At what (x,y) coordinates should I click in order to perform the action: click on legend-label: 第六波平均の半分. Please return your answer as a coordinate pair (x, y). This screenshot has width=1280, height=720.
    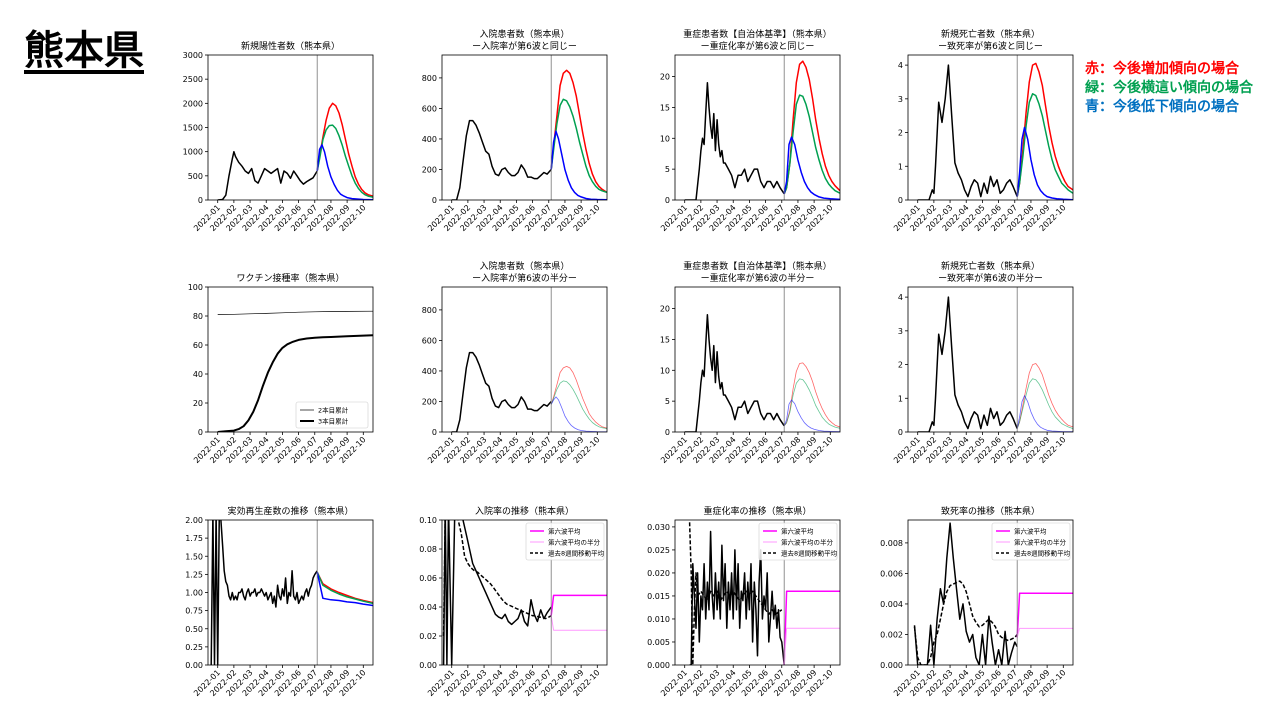
    Looking at the image, I should click on (807, 542).